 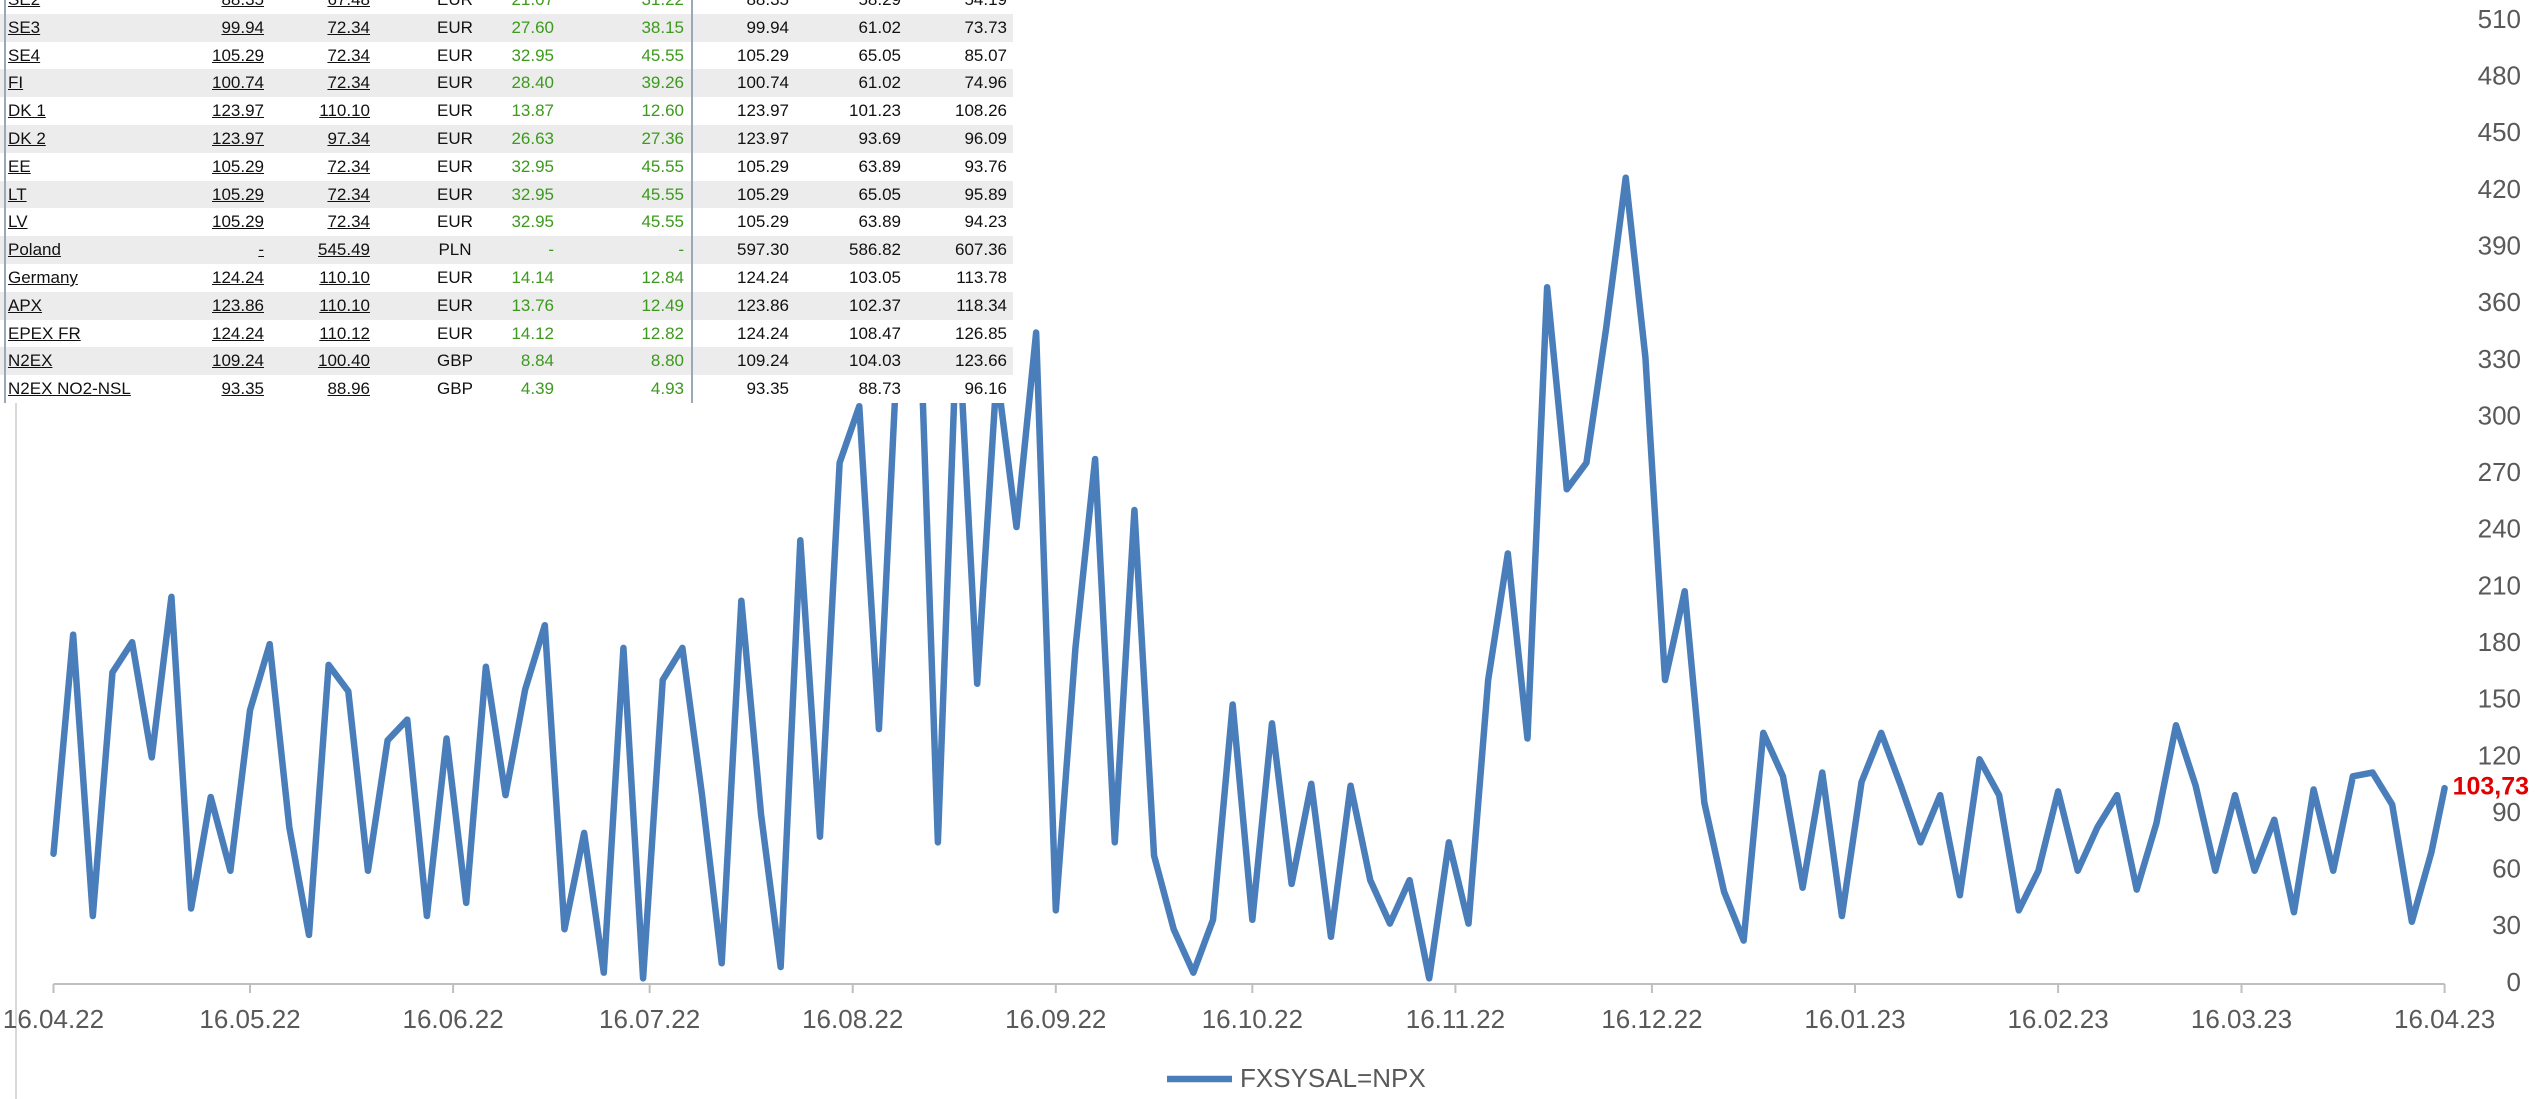 What do you see at coordinates (238, 361) in the screenshot?
I see `table-cell: 109.24` at bounding box center [238, 361].